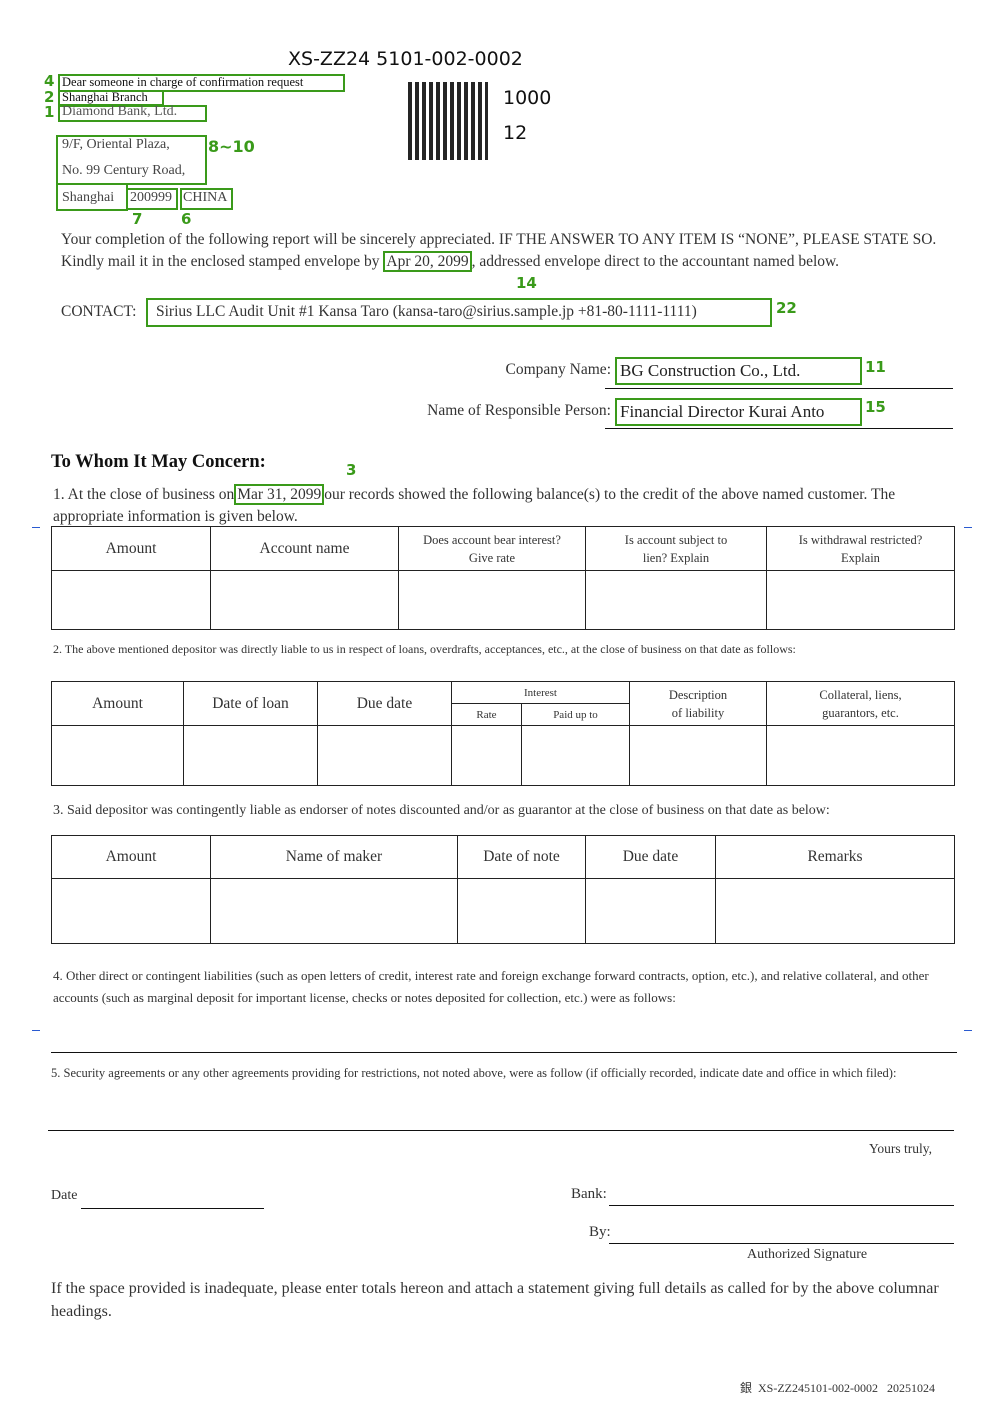  What do you see at coordinates (105, 97) in the screenshot?
I see `branch-name: Shanghai Branch` at bounding box center [105, 97].